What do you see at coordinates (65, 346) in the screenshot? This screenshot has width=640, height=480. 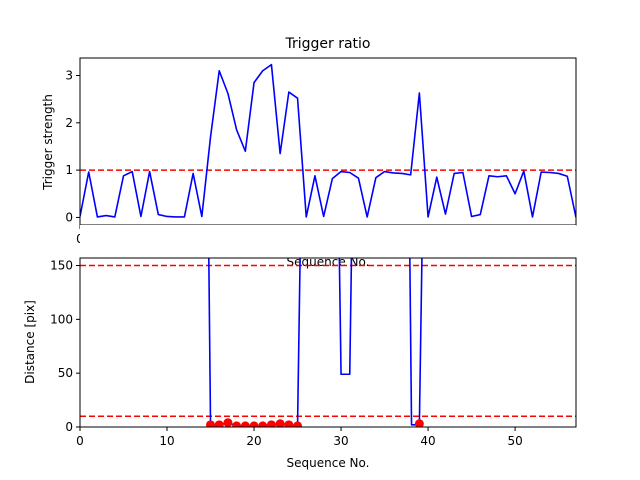 I see `y-axis-ticks: 0 50 100 150` at bounding box center [65, 346].